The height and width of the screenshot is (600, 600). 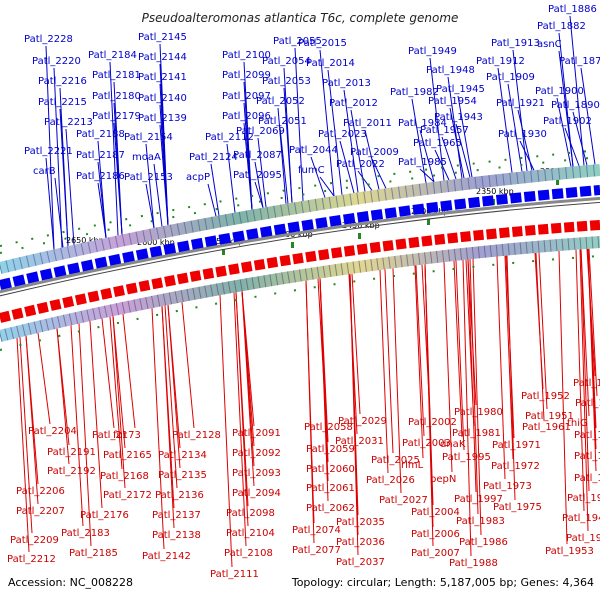 I want to click on reverse-gene-label: Patl_1933, so click(x=587, y=403).